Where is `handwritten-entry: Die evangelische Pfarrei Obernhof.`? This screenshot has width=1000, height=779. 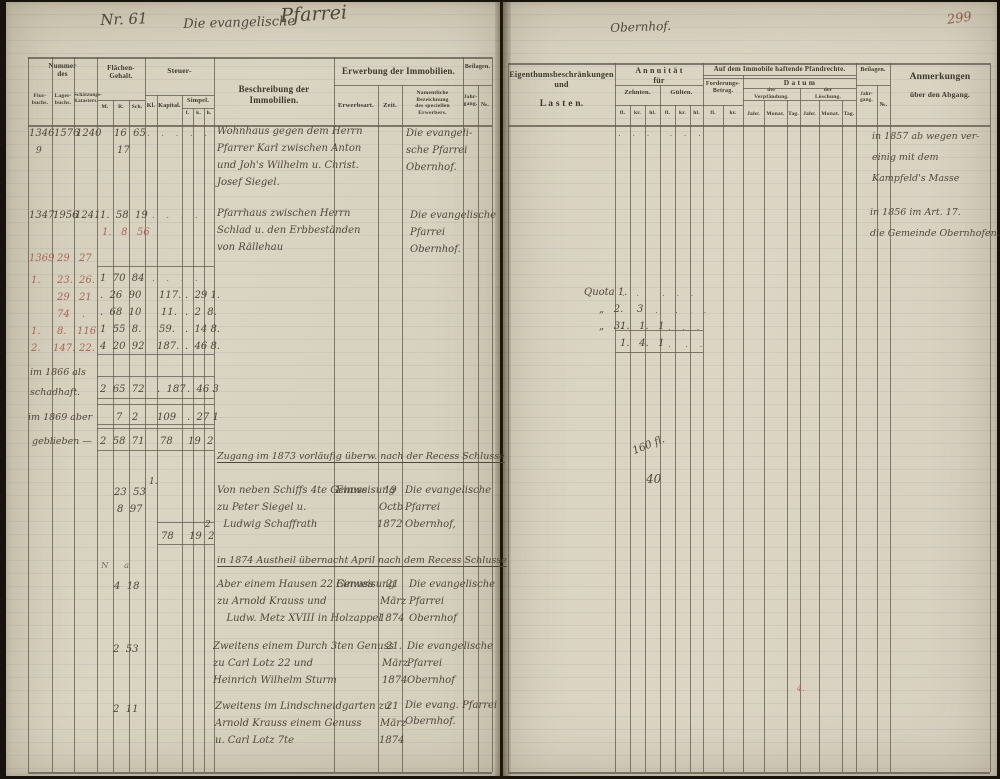
handwritten-entry: Die evangelische Pfarrei Obernhof. is located at coordinates (453, 232).